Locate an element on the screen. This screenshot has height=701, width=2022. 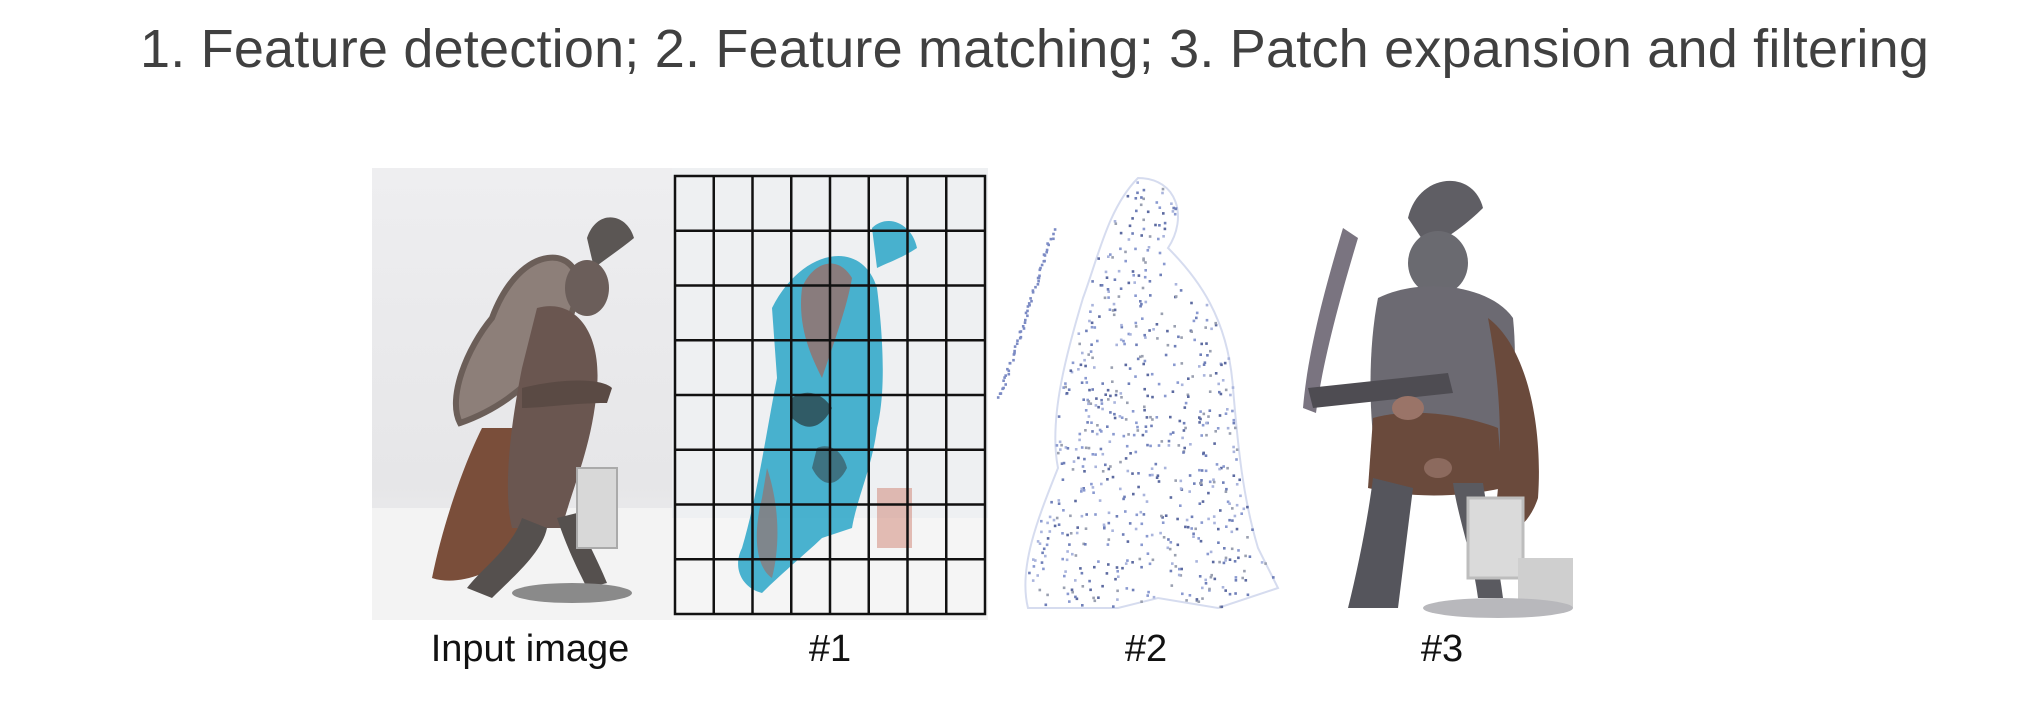
caption-step-2: #2 is located at coordinates (1146, 649).